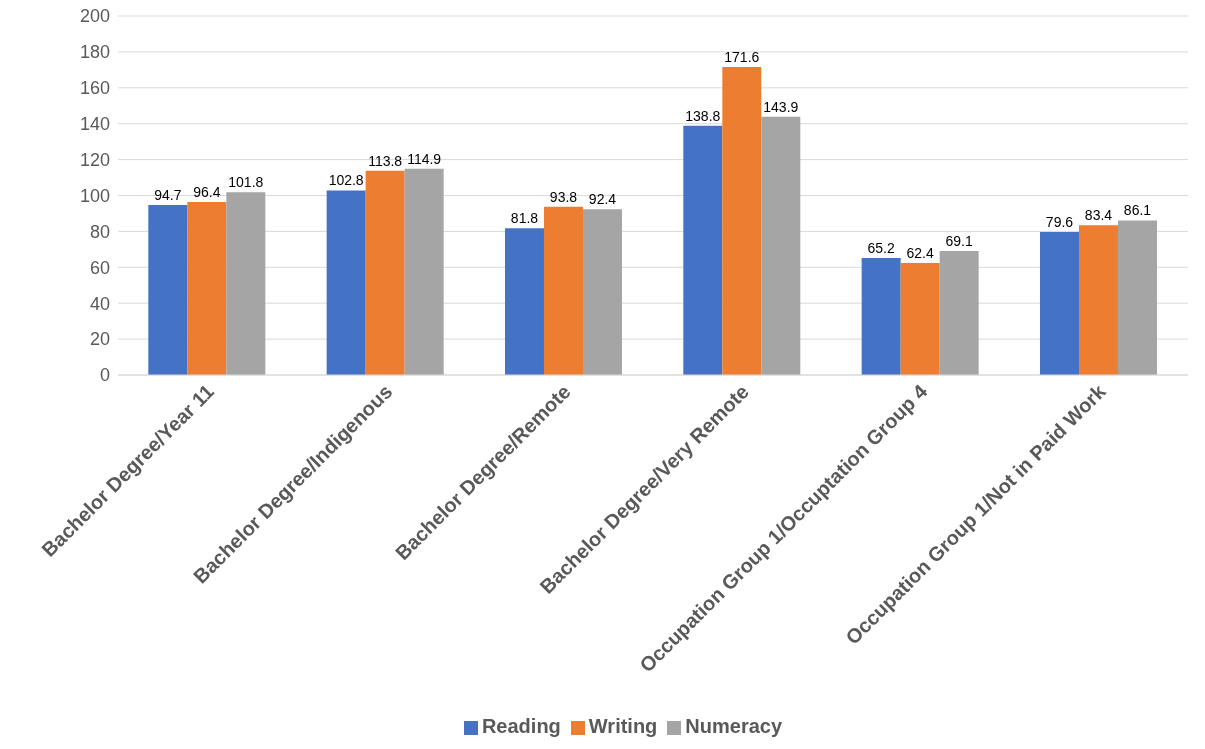 The image size is (1205, 749). What do you see at coordinates (563, 196) in the screenshot?
I see `data-label: 93.8` at bounding box center [563, 196].